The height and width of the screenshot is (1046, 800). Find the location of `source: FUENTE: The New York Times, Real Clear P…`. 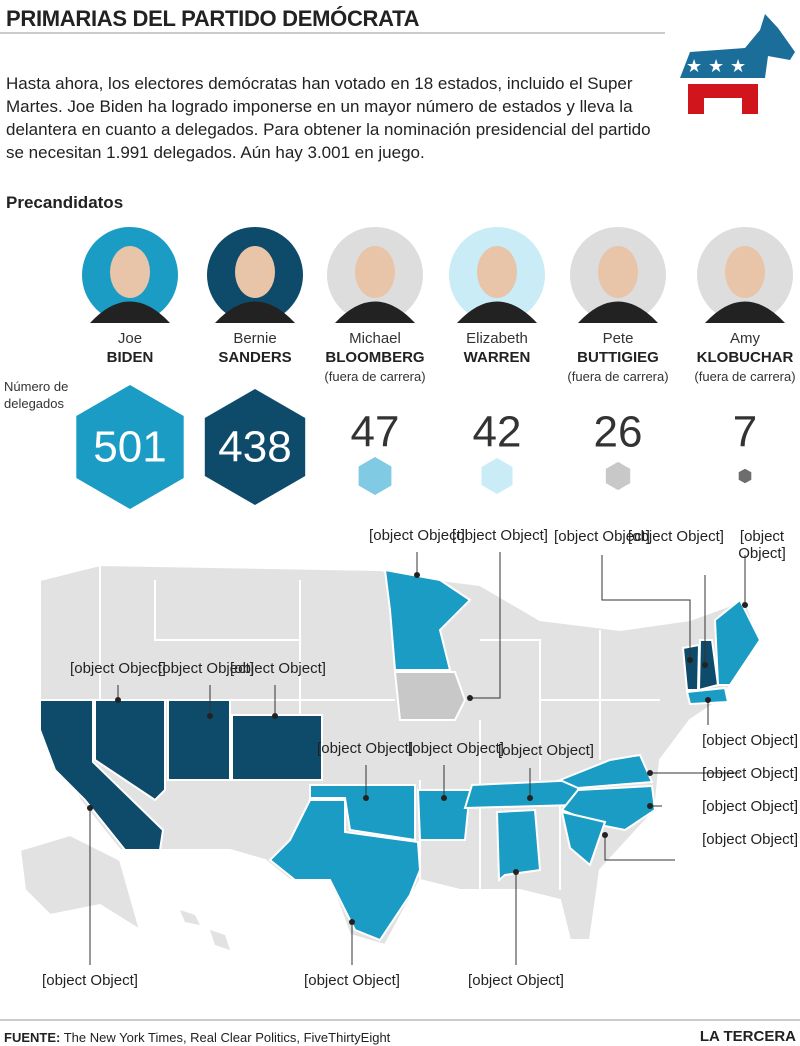

source: FUENTE: The New York Times, Real Clear P… is located at coordinates (197, 1037).